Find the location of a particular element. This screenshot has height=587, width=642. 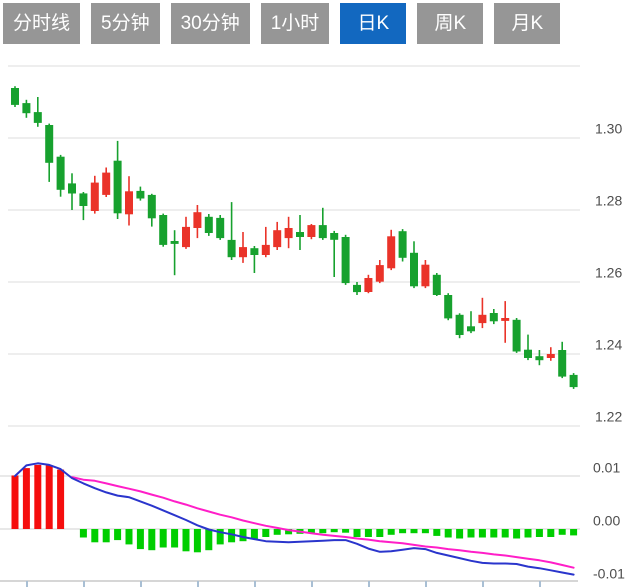

tab-timeframe-1: 5分钟 is located at coordinates (125, 23).